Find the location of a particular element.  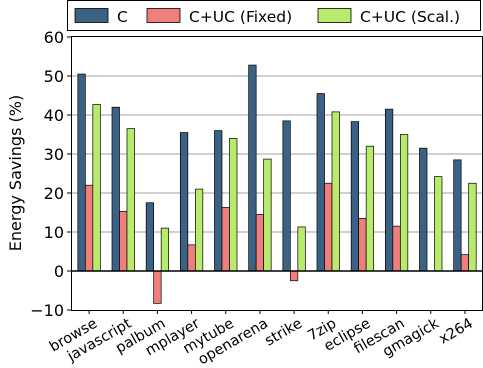

y-tick-label: 30 is located at coordinates (54, 154).